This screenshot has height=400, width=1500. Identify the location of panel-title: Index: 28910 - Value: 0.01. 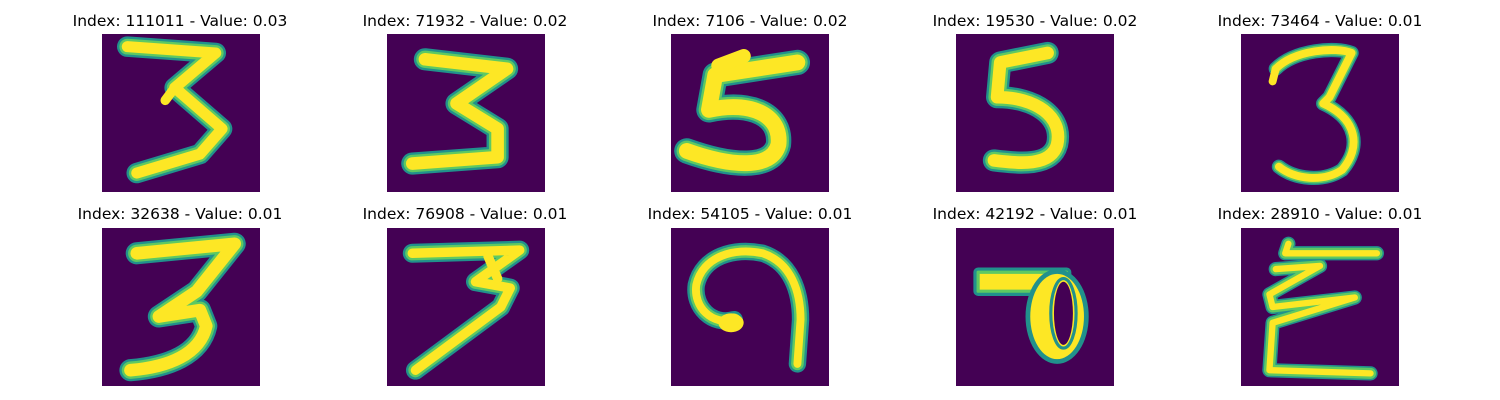
(1320, 214).